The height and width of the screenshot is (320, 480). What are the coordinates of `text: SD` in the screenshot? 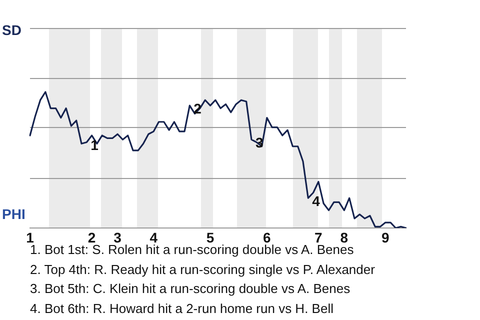 It's located at (12, 30).